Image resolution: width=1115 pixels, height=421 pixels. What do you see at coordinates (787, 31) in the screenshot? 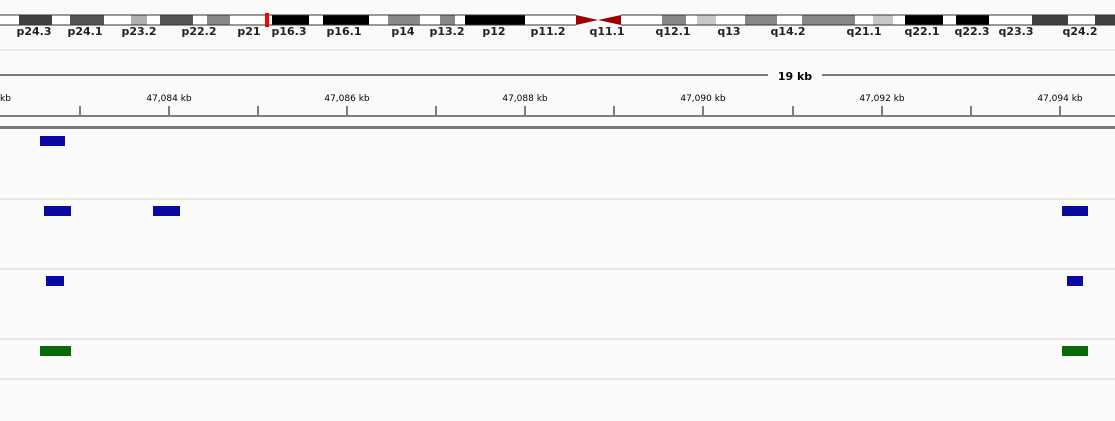
I see `ideogram-label: q14.2` at bounding box center [787, 31].